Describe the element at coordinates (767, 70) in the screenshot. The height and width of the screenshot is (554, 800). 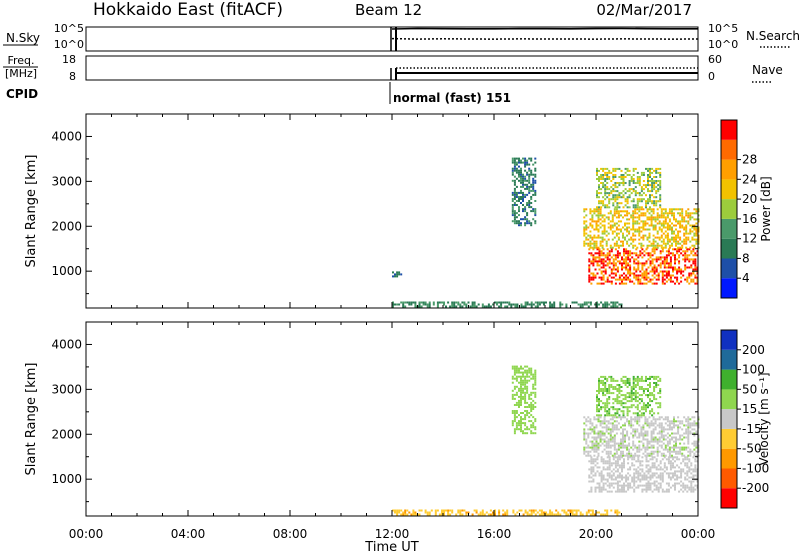
I see `nave-label: Nave` at that location.